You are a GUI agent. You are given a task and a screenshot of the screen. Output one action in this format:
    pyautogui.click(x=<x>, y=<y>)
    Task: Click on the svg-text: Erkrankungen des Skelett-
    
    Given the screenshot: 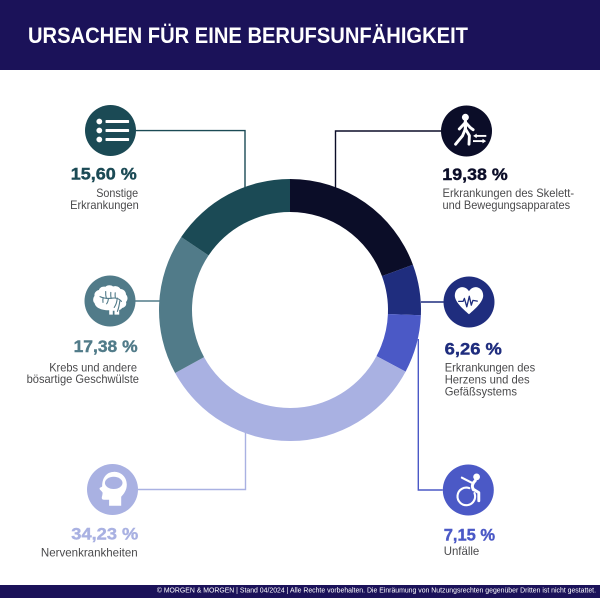 What is the action you would take?
    pyautogui.click(x=509, y=193)
    